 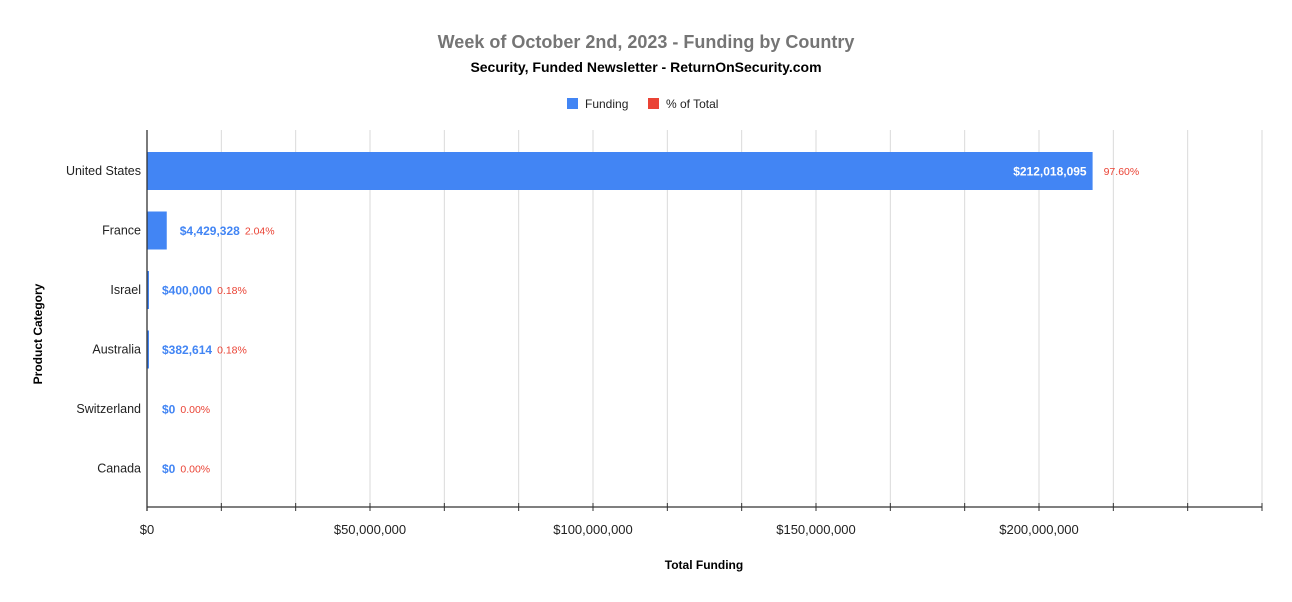 I want to click on x-tick-label: $200,000,000, so click(x=1039, y=529).